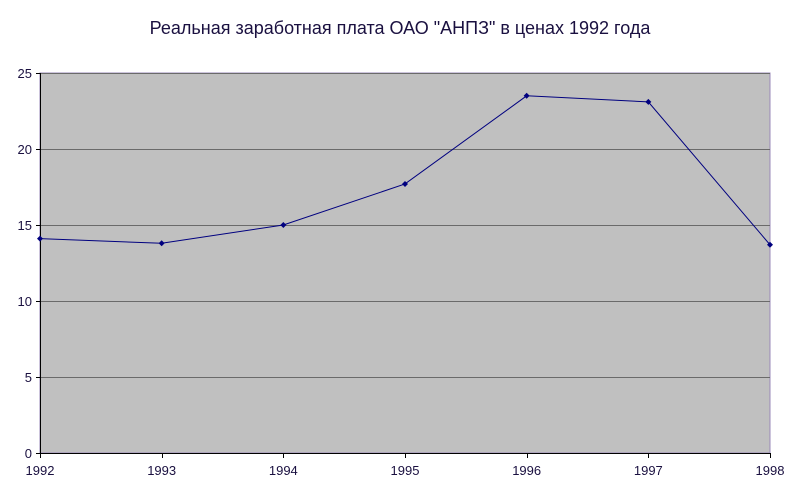  Describe the element at coordinates (25, 73) in the screenshot. I see `y-tick-label: 25` at that location.